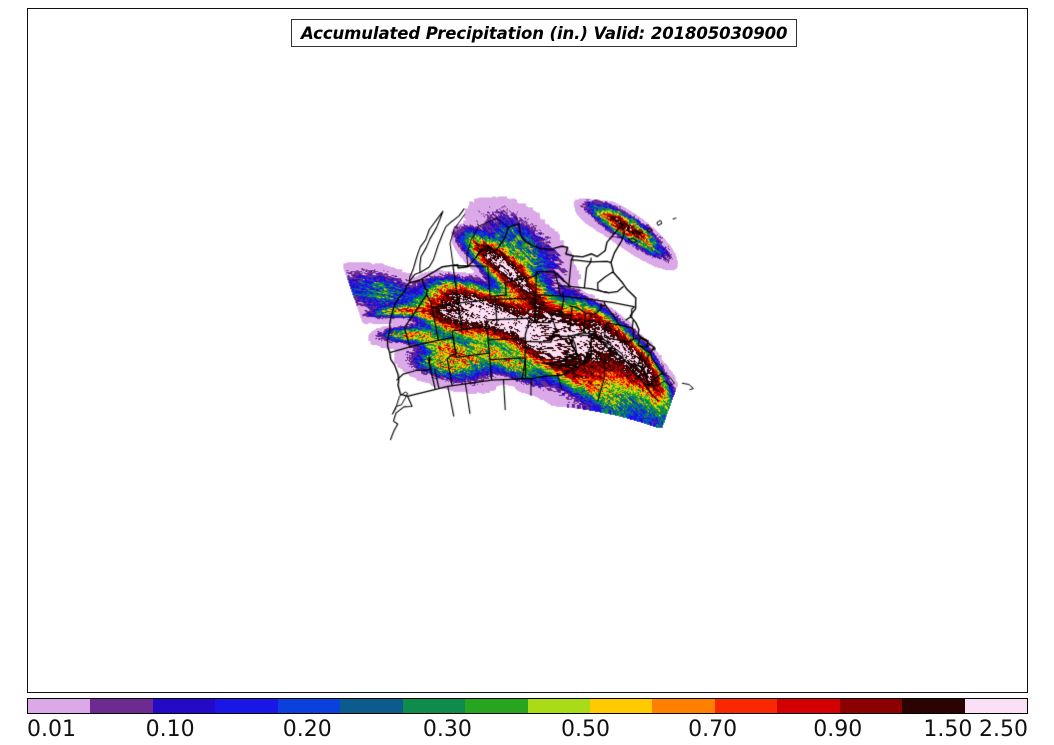  I want to click on colorbar-label-0-20: 0.20, so click(307, 729).